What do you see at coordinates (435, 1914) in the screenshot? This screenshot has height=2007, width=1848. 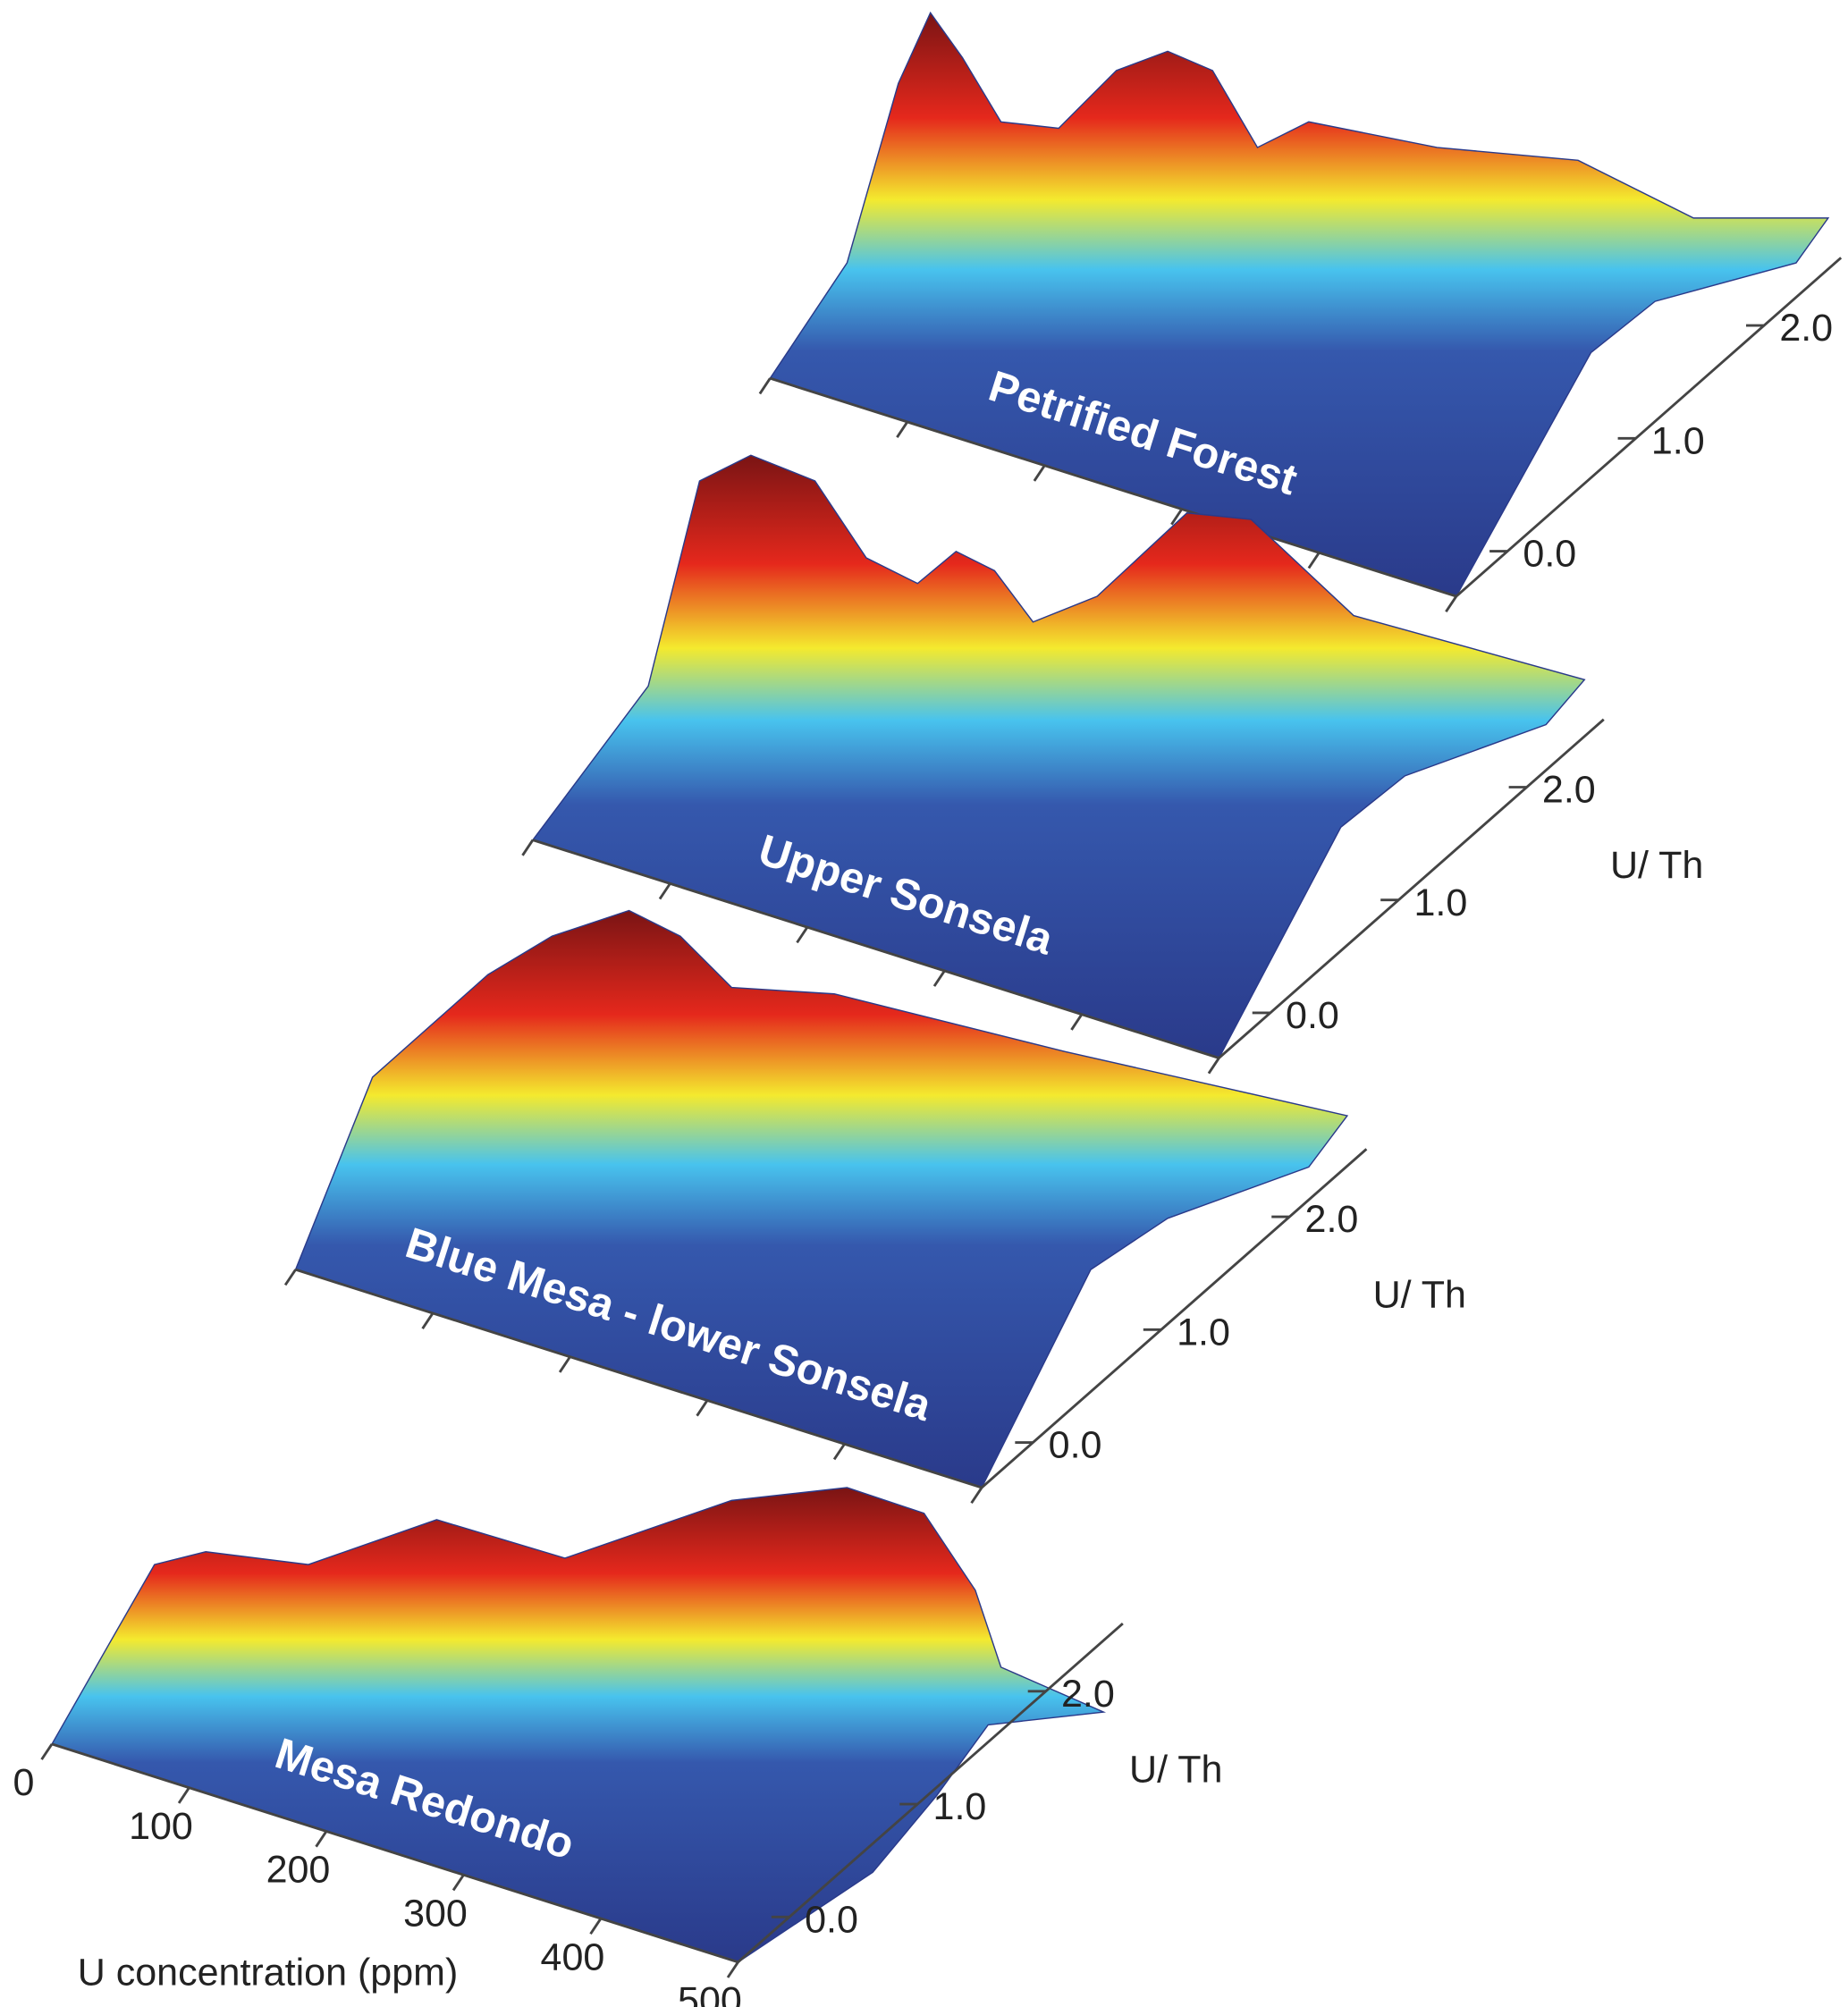 I see `x-tick-label: 300` at bounding box center [435, 1914].